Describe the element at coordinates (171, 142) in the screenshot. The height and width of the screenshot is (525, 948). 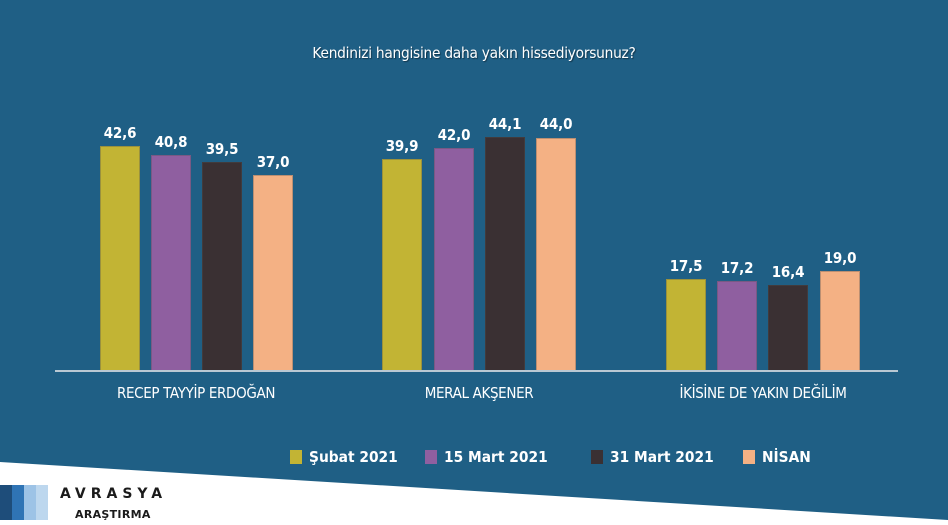
I see `data-label: 40,8` at that location.